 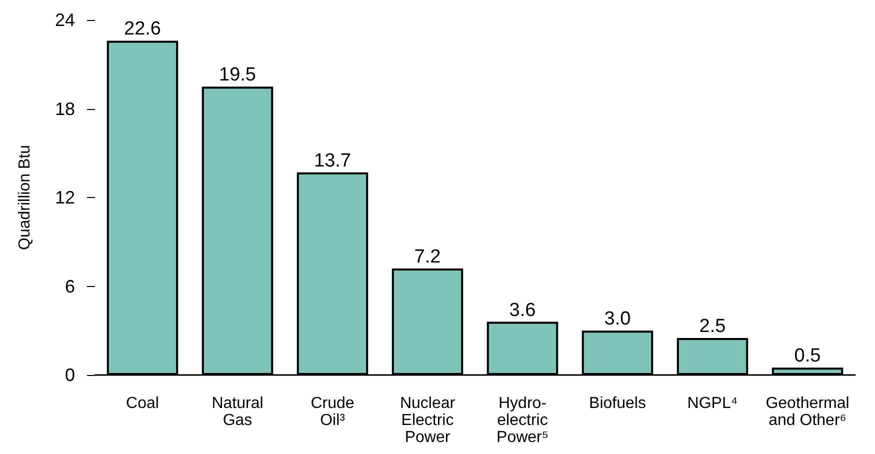 What do you see at coordinates (25, 197) in the screenshot?
I see `y-axis-title: Quadrillion Btu` at bounding box center [25, 197].